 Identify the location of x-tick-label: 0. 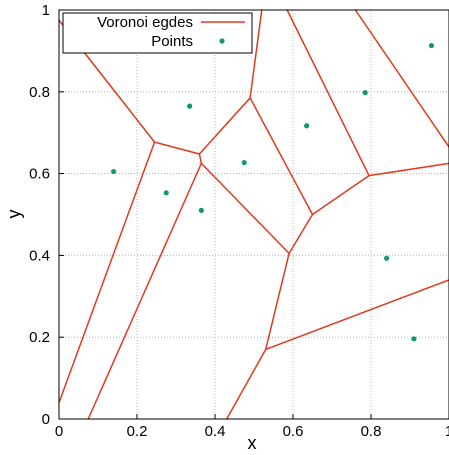
(59, 431).